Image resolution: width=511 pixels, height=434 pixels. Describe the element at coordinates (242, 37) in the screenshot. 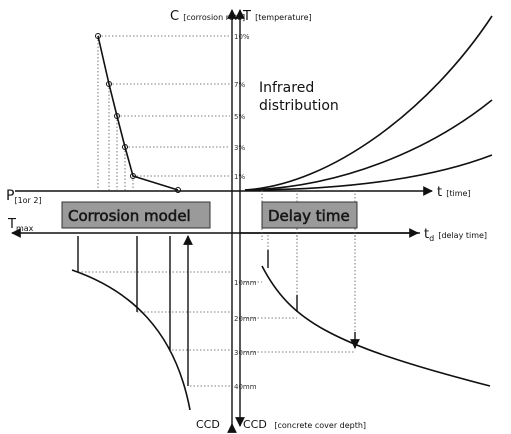

I see `tick-label: 10%` at that location.